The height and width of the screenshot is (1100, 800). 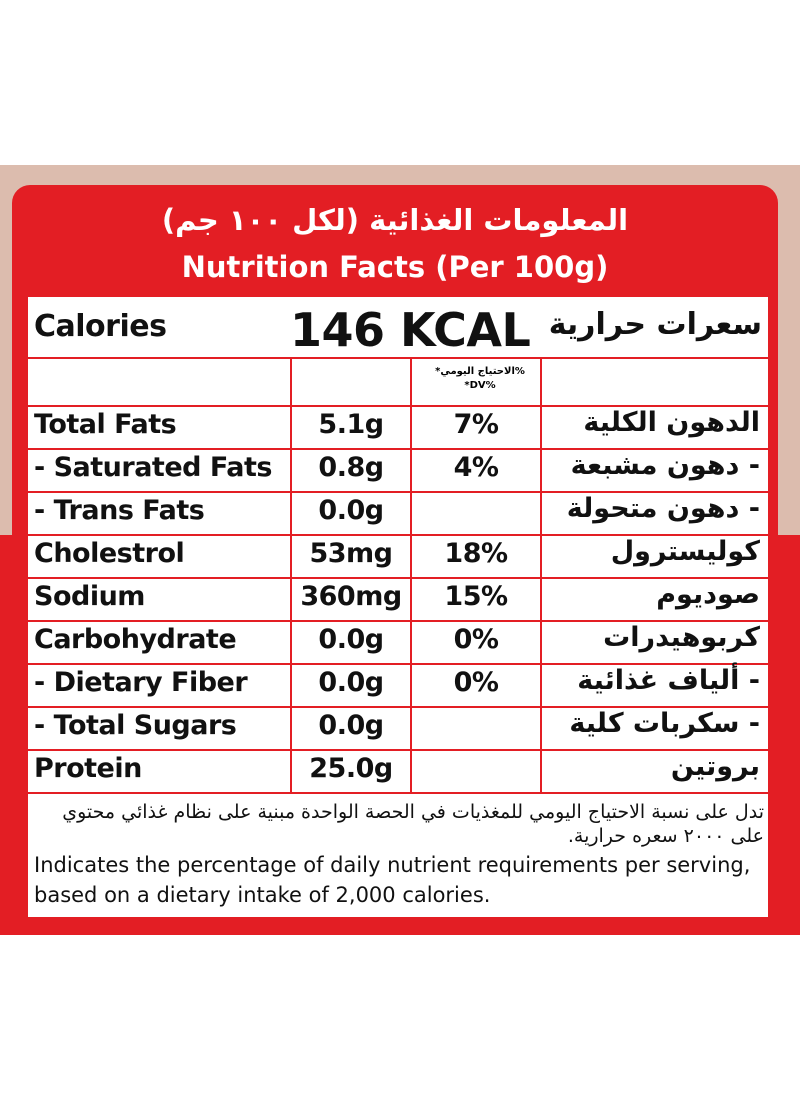 I want to click on row-arabic: - دهون متحولة, so click(x=663, y=508).